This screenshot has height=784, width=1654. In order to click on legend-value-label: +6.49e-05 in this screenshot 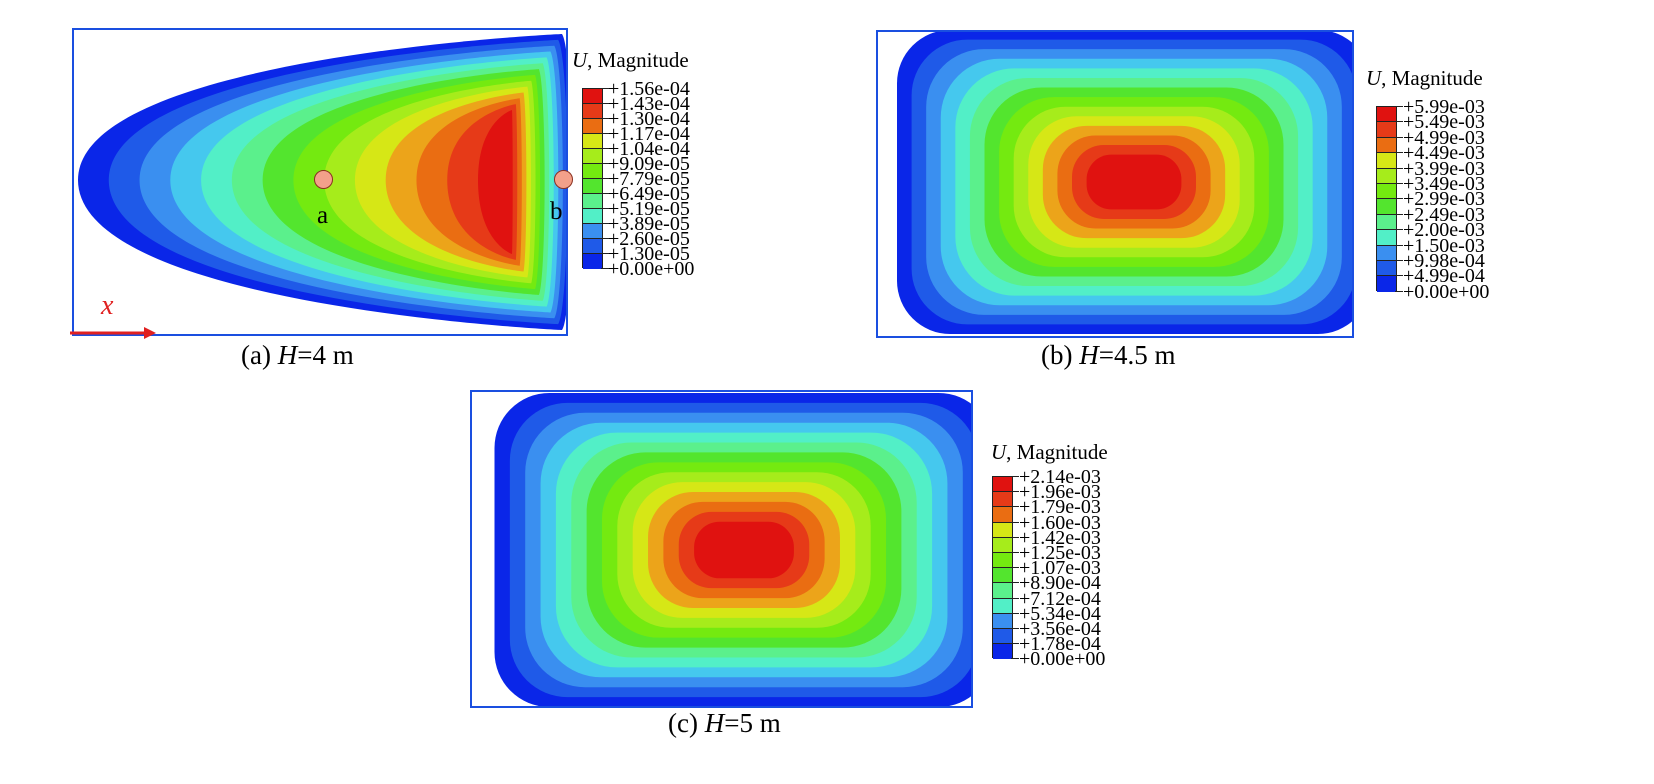, I will do `click(649, 194)`.